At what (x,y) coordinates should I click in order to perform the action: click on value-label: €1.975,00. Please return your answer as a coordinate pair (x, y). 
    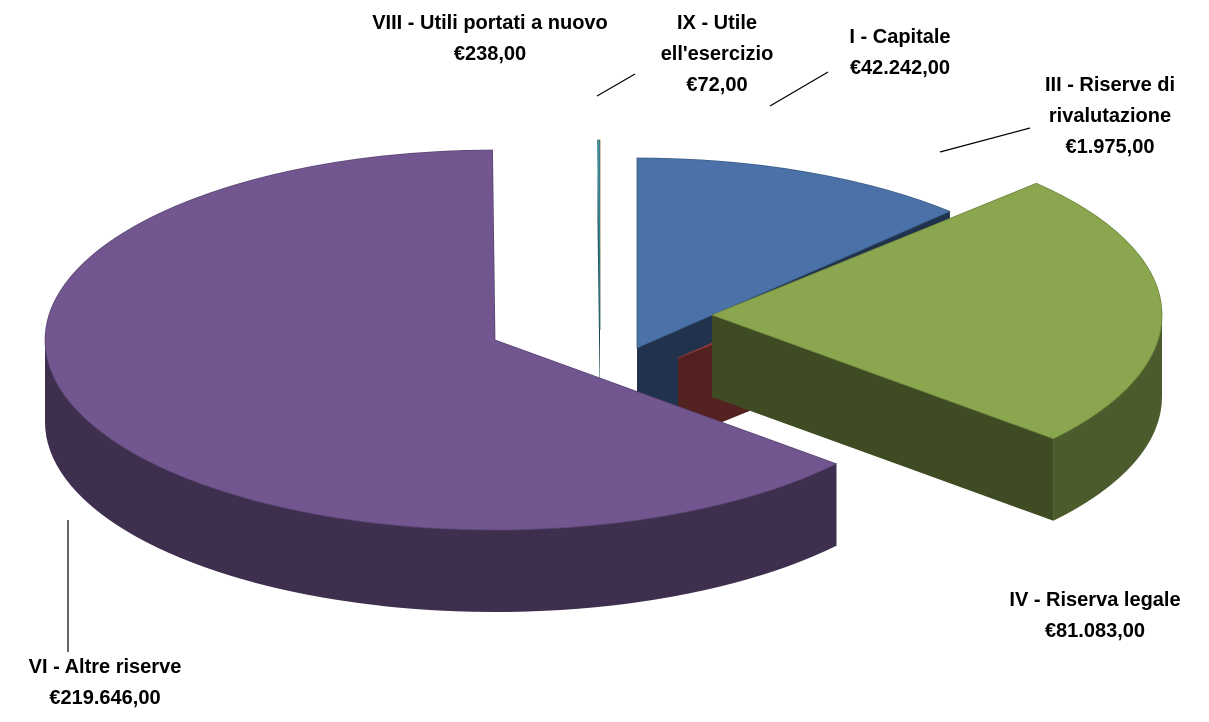
    Looking at the image, I should click on (1110, 147).